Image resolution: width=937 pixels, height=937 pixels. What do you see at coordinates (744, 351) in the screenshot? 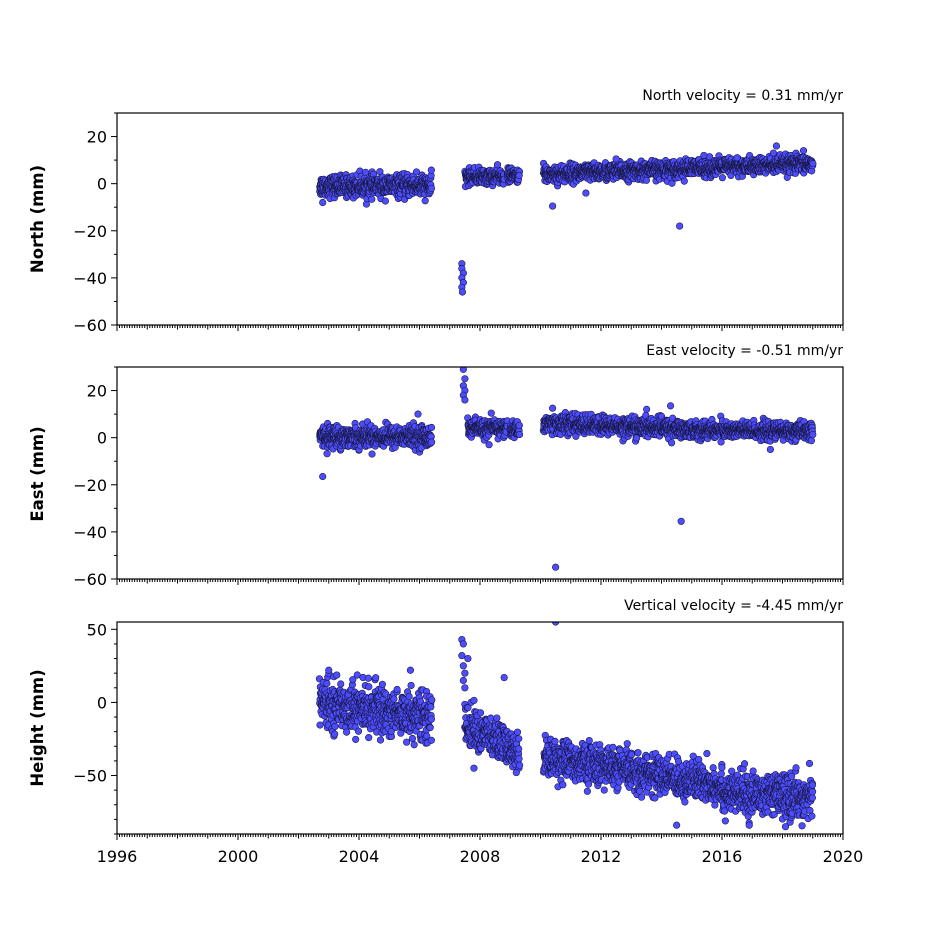
I see `east-panel-title: East velocity = -0.51 mm/yr` at bounding box center [744, 351].